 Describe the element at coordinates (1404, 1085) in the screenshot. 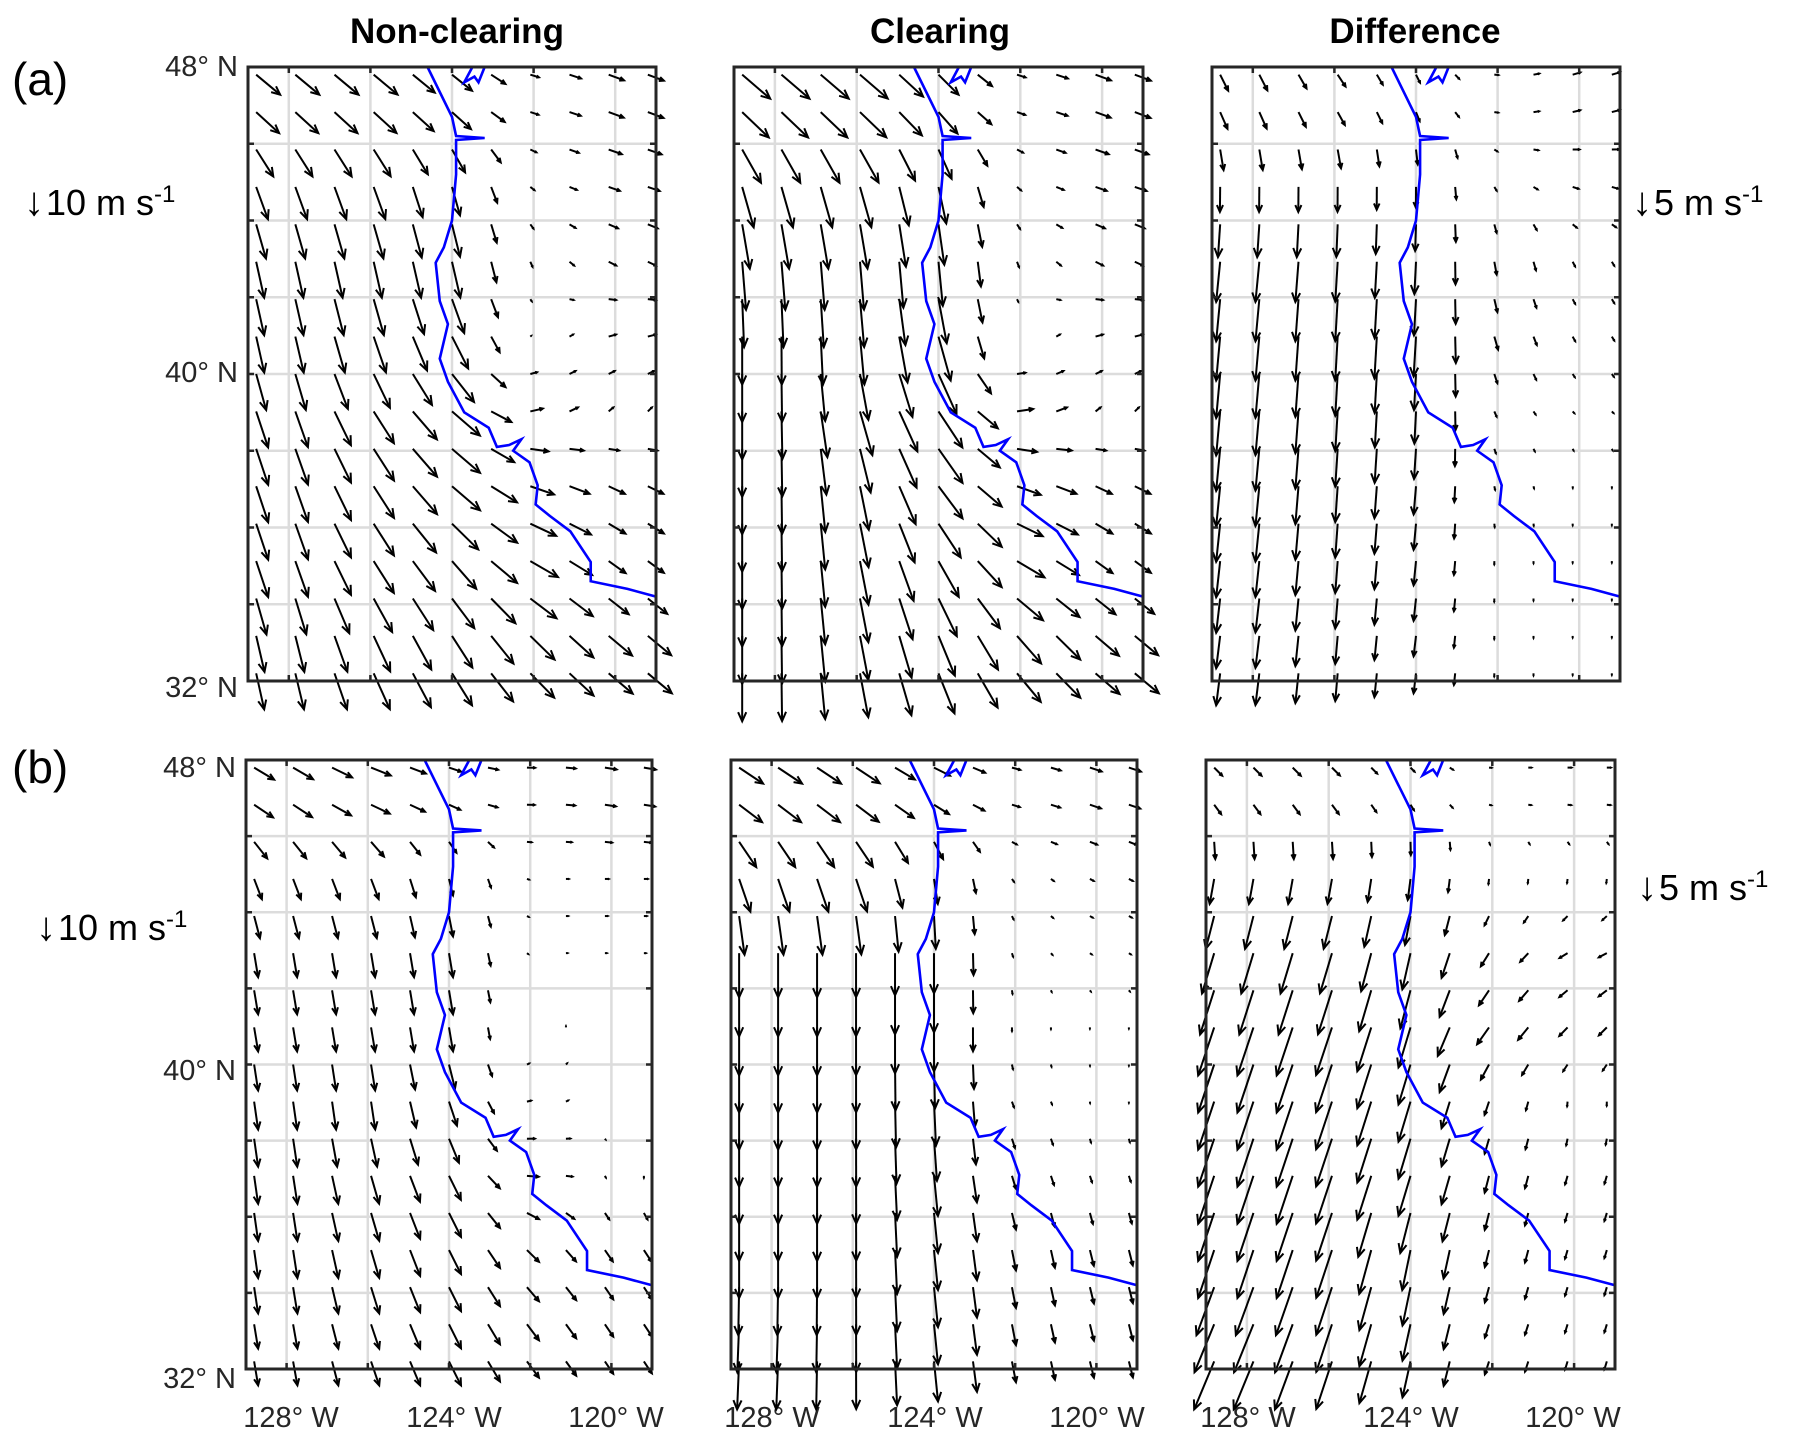

I see `quiver-panel-b-difference` at that location.